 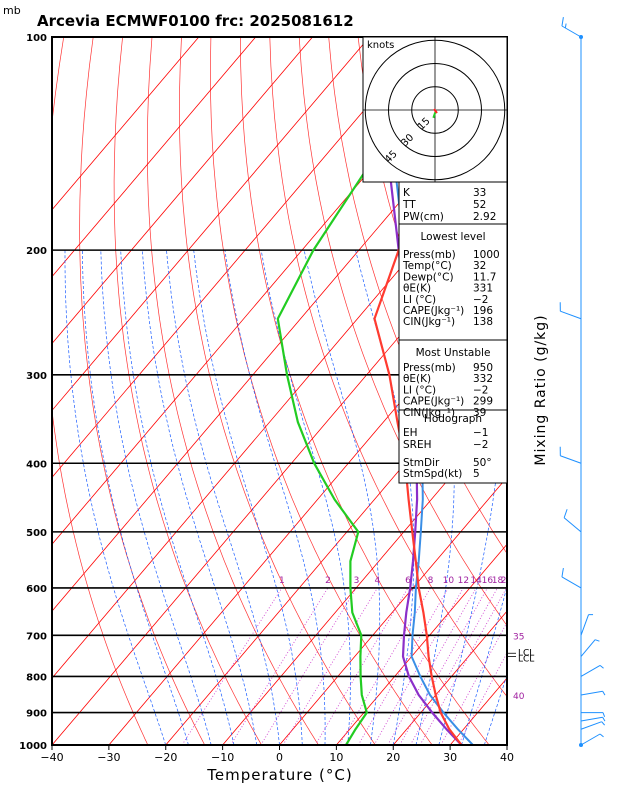 What do you see at coordinates (357, 581) in the screenshot?
I see `mixing-ratio-label: 3` at bounding box center [357, 581].